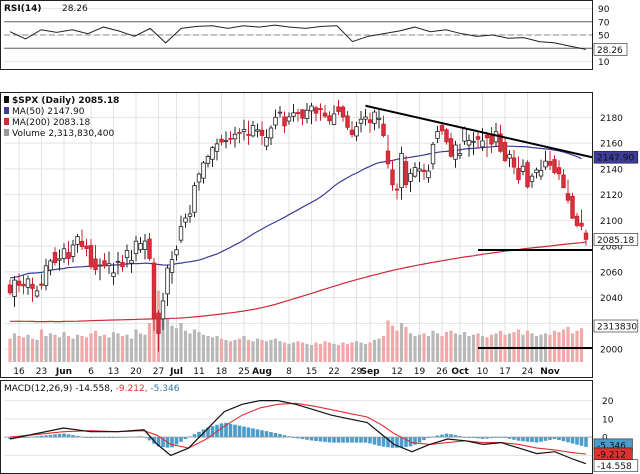 The image size is (640, 474). What do you see at coordinates (616, 157) in the screenshot?
I see `ma50-value-tag-box` at bounding box center [616, 157].